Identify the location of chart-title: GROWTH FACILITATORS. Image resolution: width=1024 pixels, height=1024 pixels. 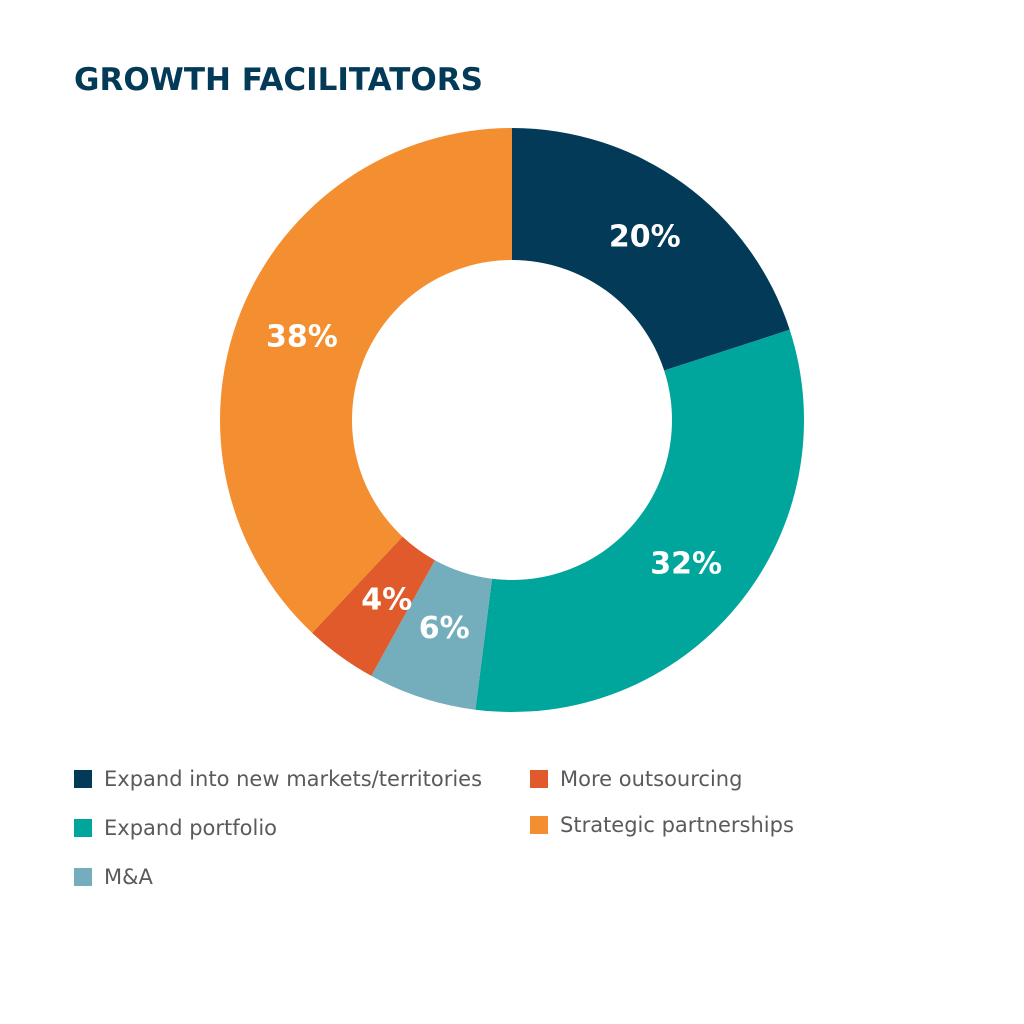
(278, 80).